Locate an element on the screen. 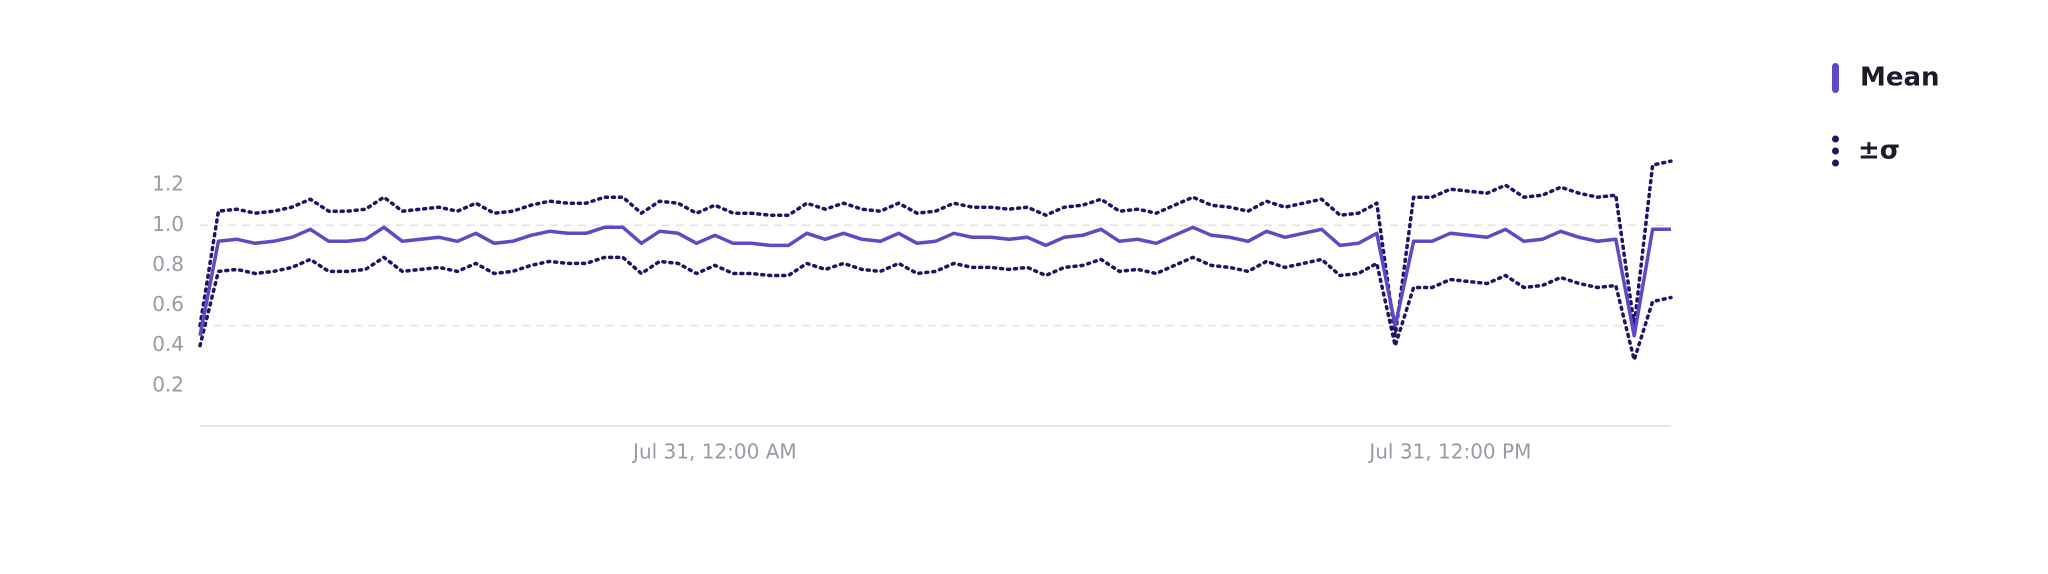 This screenshot has height=574, width=2048. y-tick-label: 1.0 is located at coordinates (168, 224).